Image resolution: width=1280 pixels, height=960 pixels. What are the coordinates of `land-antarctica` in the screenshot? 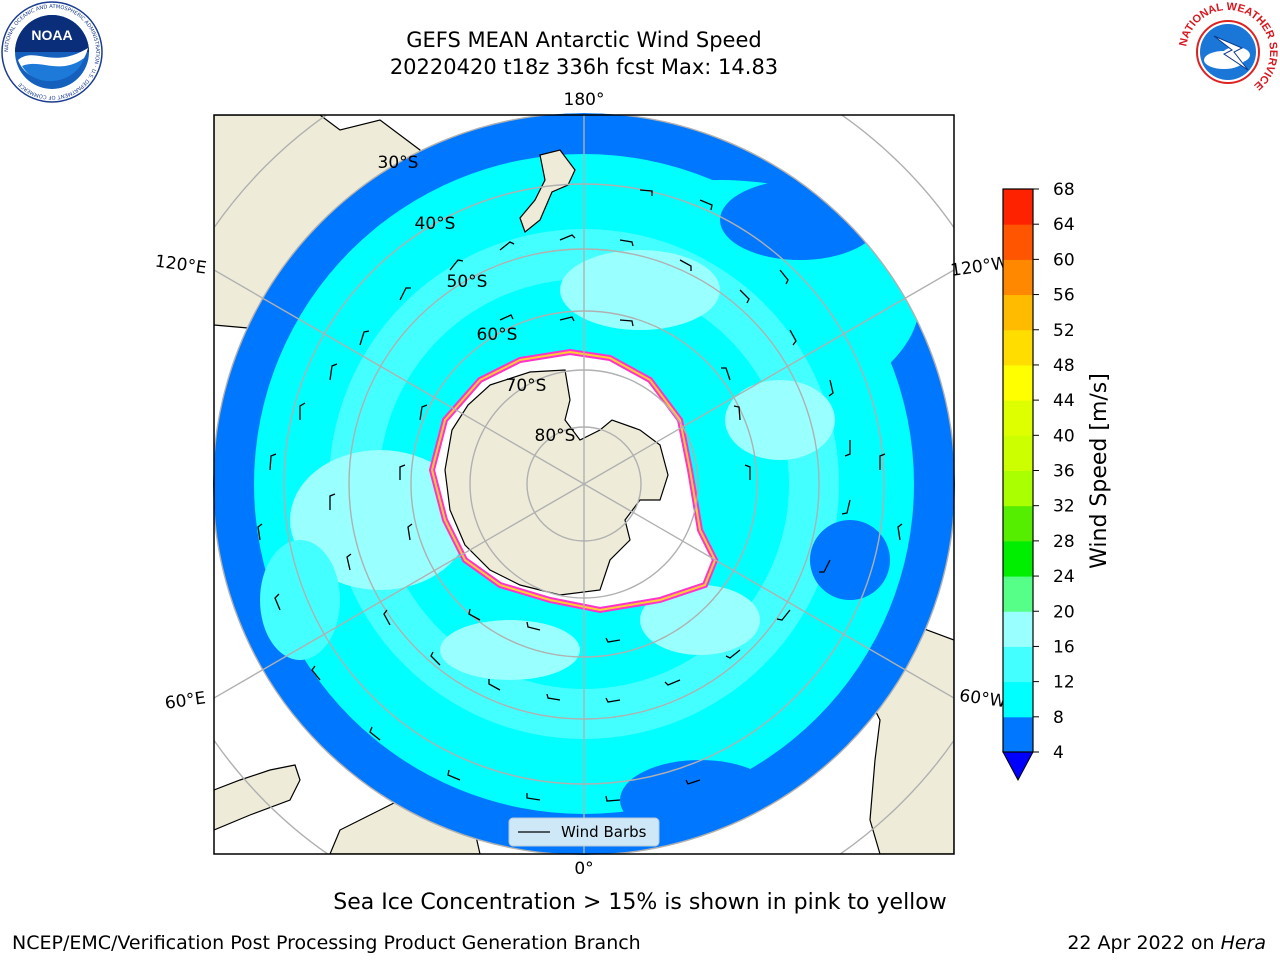 It's located at (556, 482).